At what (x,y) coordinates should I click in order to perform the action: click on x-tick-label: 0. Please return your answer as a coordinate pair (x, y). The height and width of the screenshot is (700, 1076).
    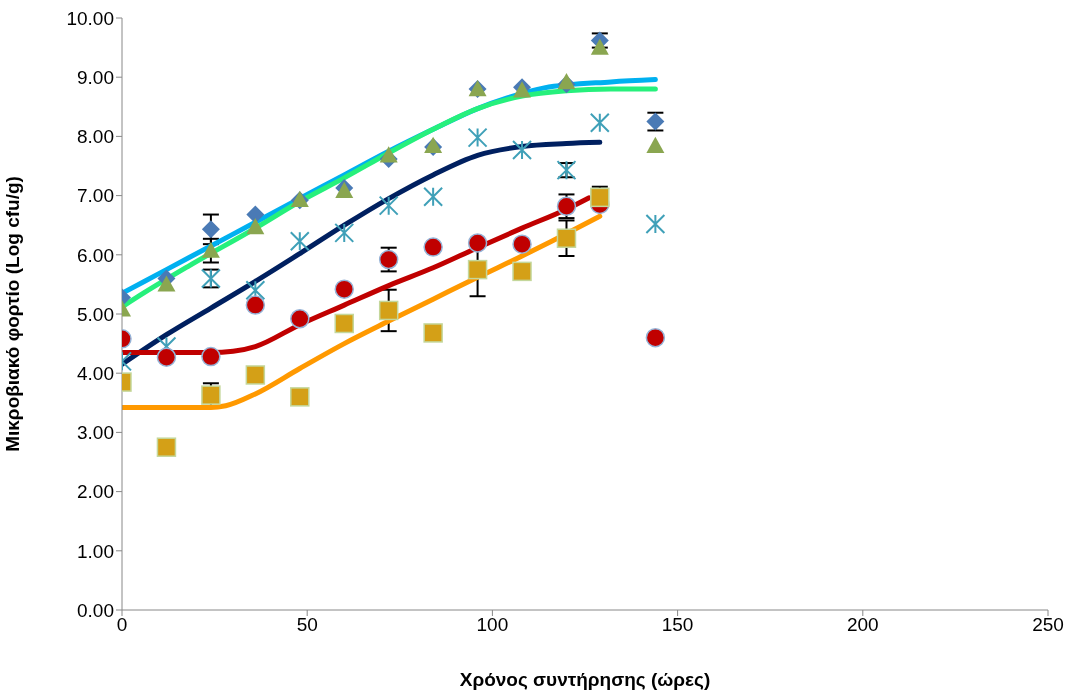
    Looking at the image, I should click on (122, 625).